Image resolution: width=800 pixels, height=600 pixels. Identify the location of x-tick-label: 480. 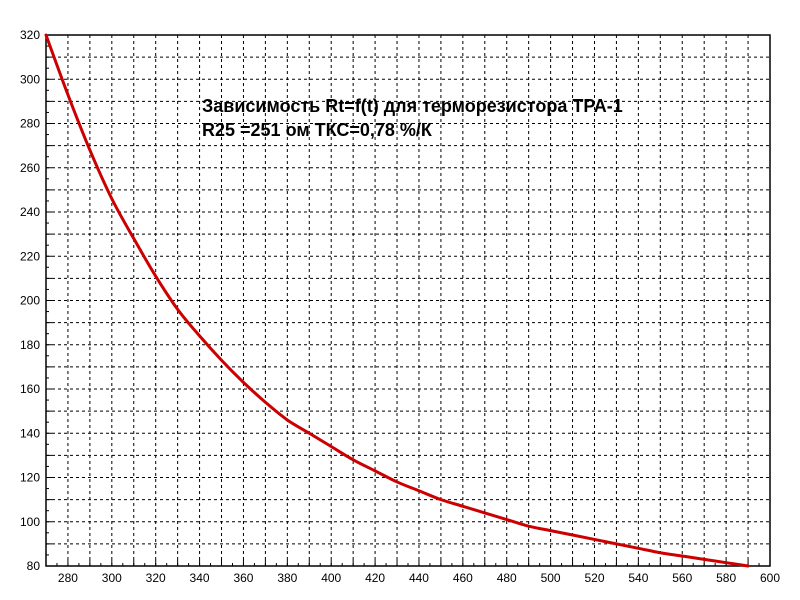
(507, 578).